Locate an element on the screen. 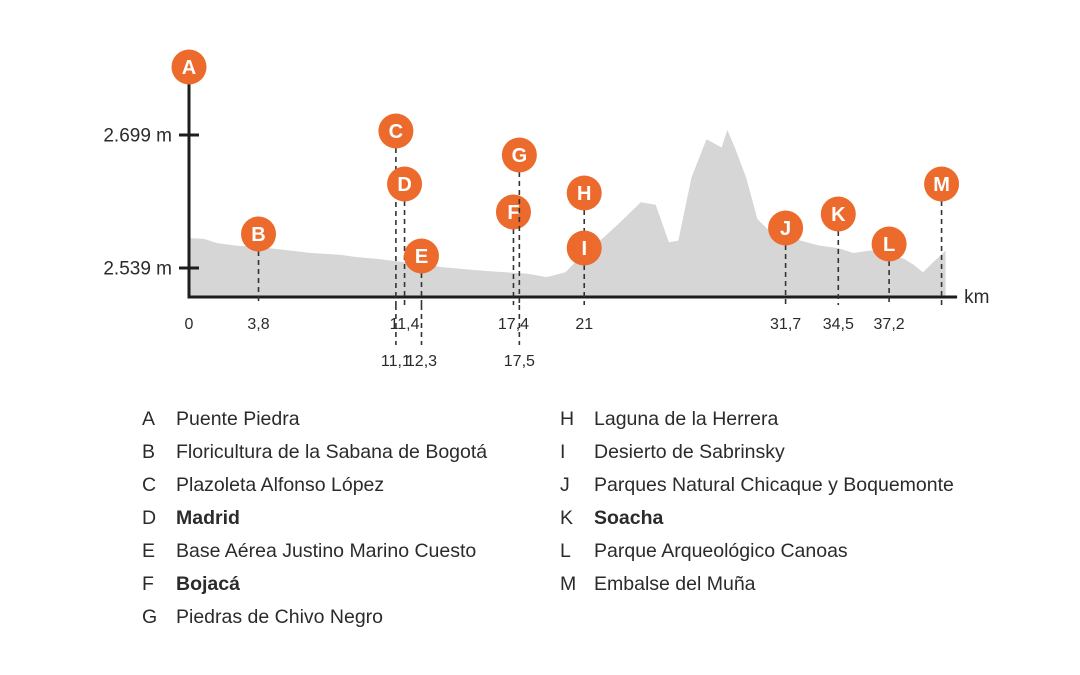  legend-item-a: A Puente Piedra is located at coordinates (314, 419).